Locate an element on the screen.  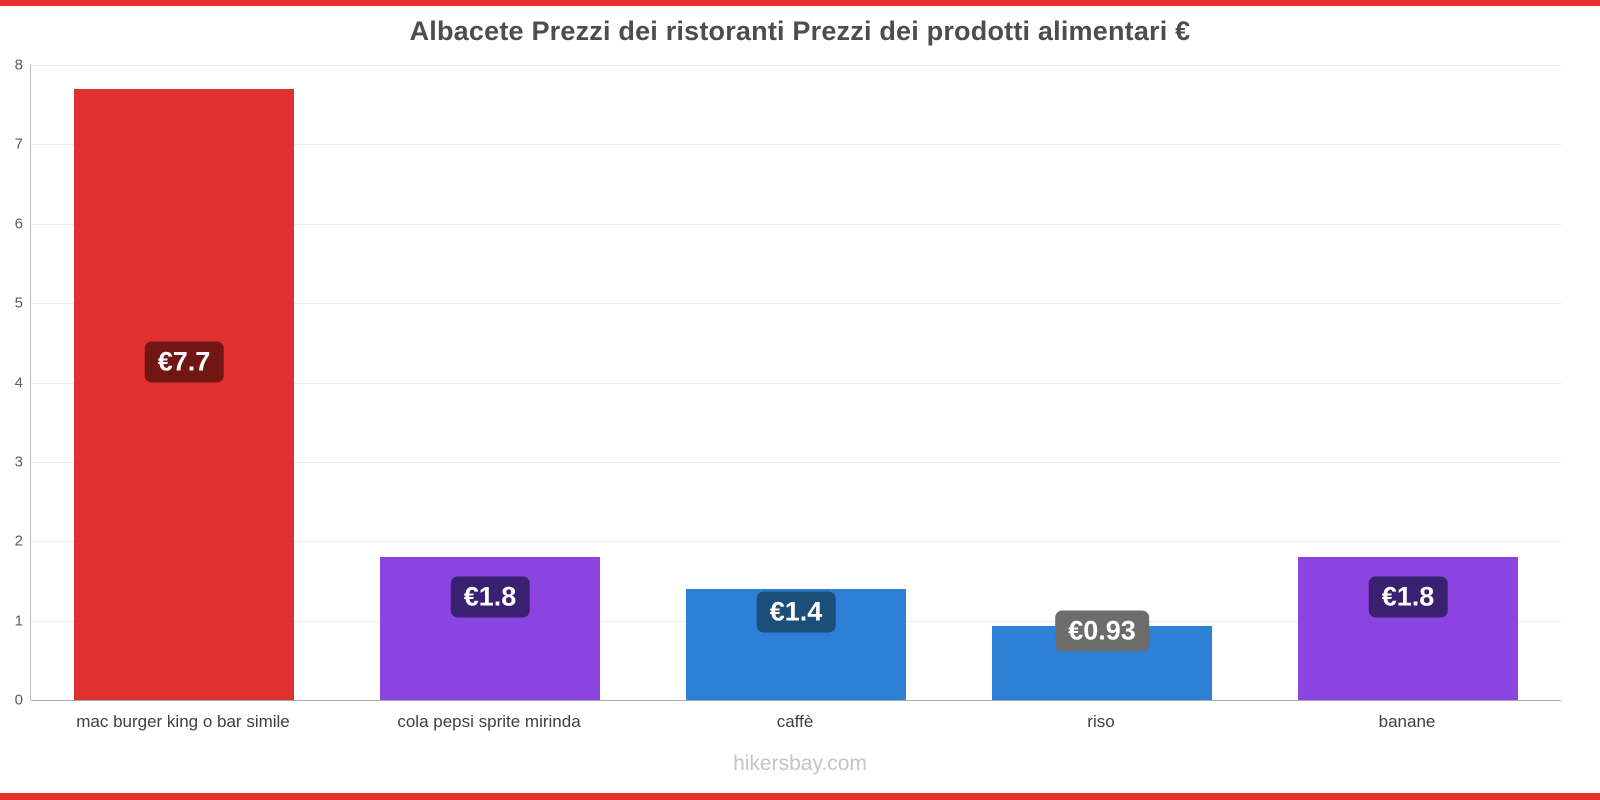
footer-watermark: hikersbay.com is located at coordinates (800, 763).